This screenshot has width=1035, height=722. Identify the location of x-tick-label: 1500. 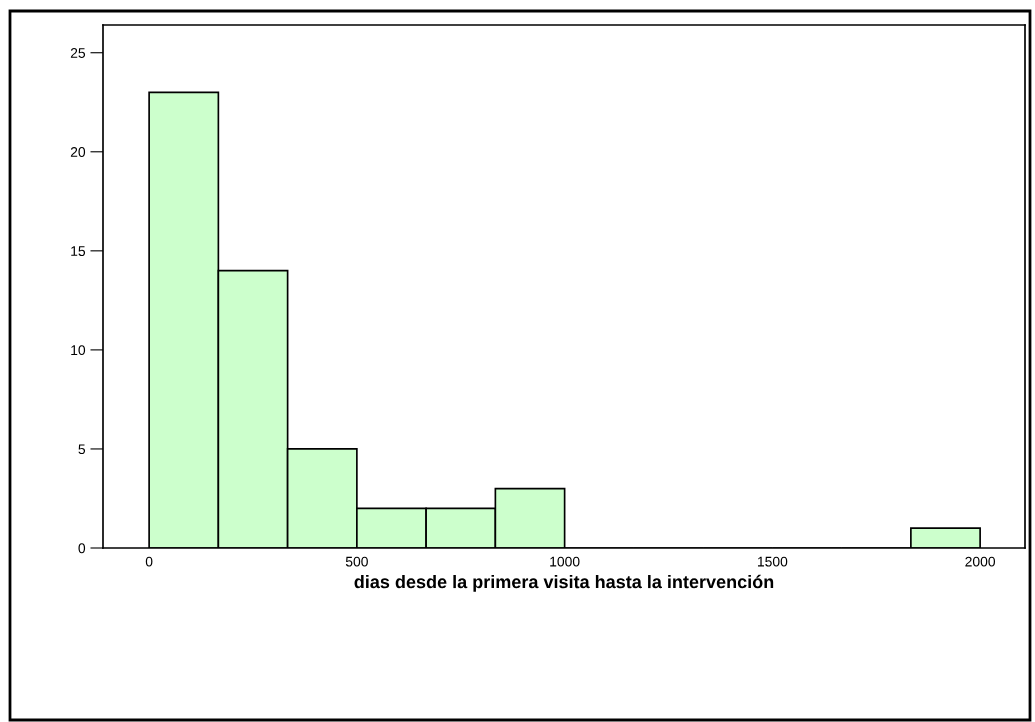
(772, 561).